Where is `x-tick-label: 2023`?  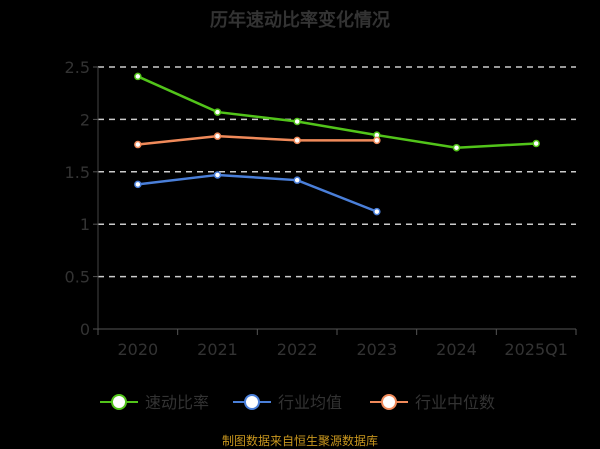
x-tick-label: 2023 is located at coordinates (376, 349).